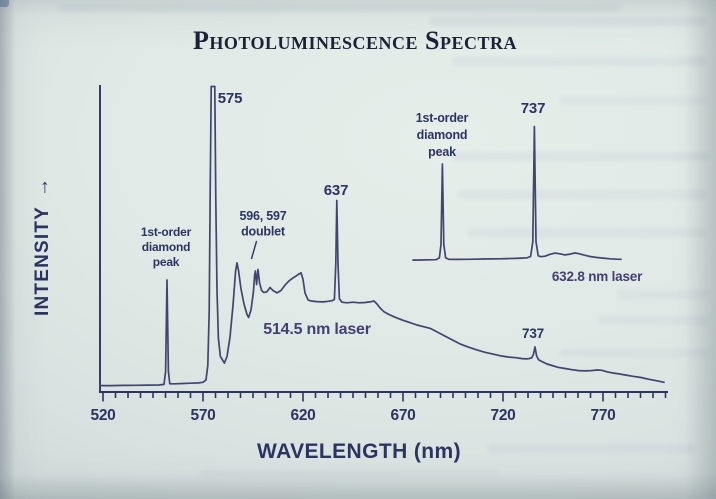 This screenshot has height=499, width=716. Describe the element at coordinates (603, 415) in the screenshot. I see `x-tick-label: 770` at that location.